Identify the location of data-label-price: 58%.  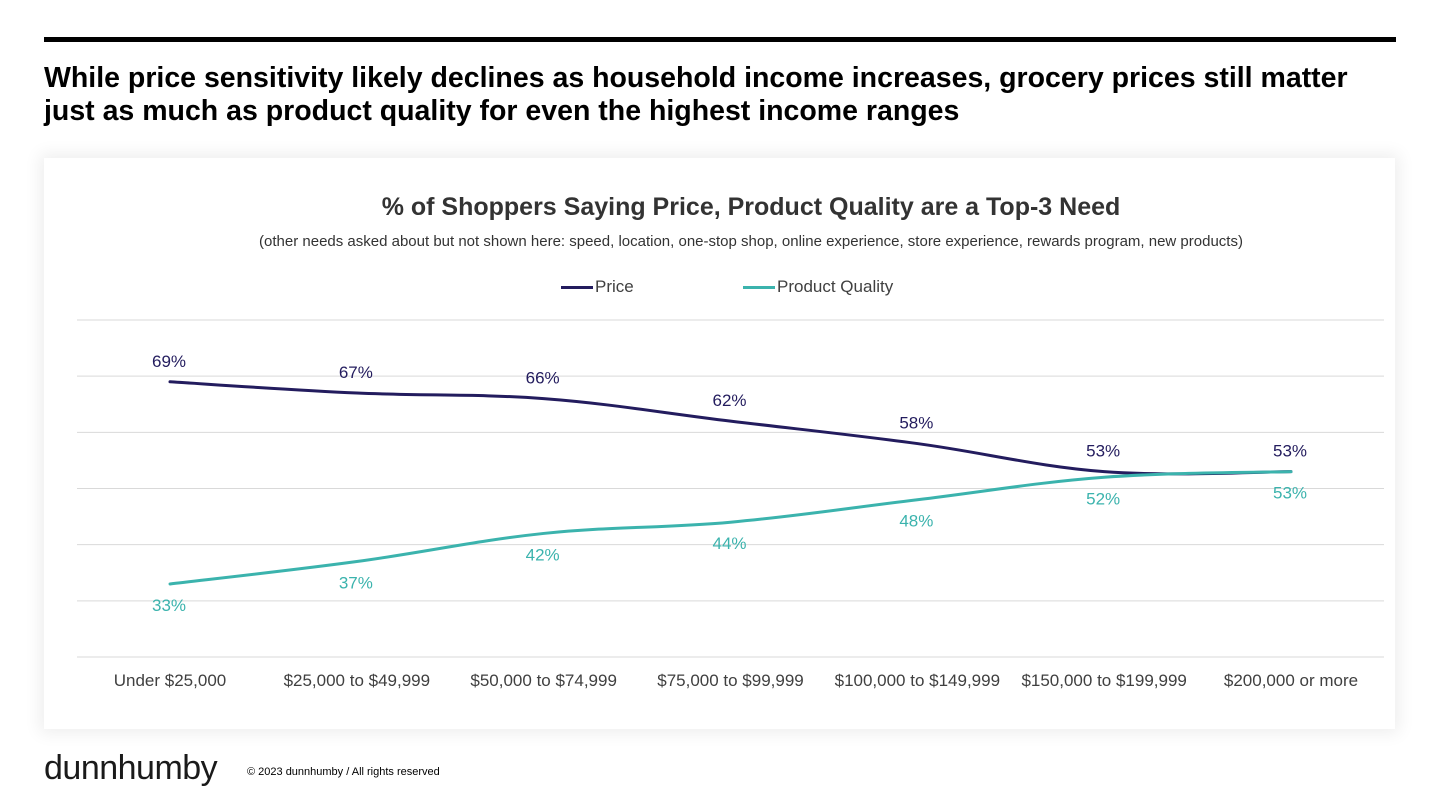
(916, 423).